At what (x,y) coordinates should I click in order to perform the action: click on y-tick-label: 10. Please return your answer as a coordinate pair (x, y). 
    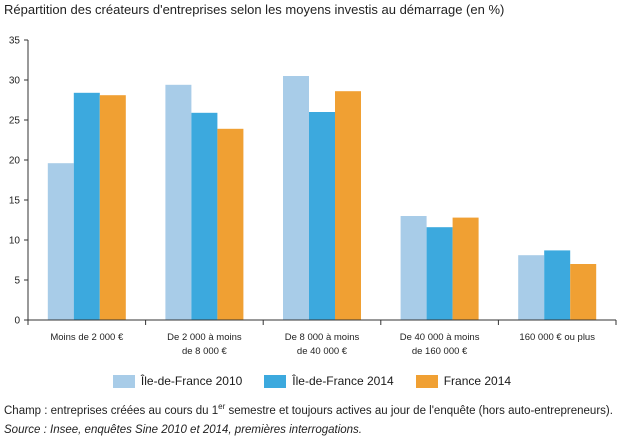
    Looking at the image, I should click on (15, 241).